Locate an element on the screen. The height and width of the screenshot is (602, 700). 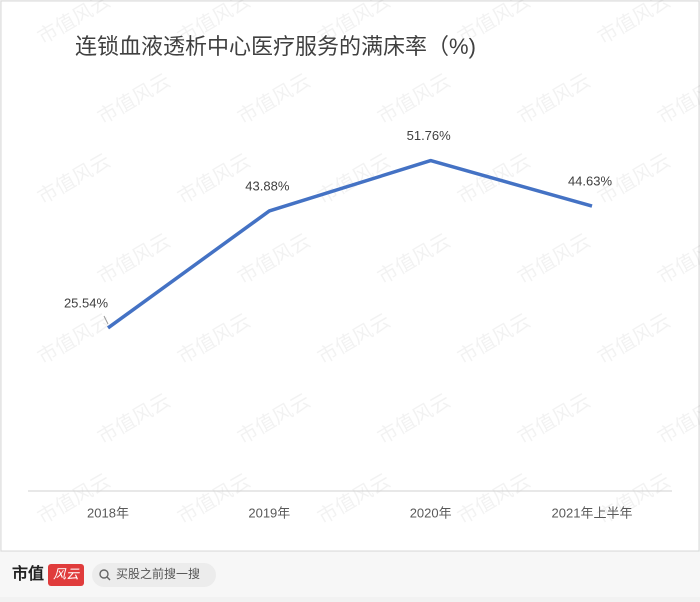
search-icon-handle is located at coordinates (108, 578).